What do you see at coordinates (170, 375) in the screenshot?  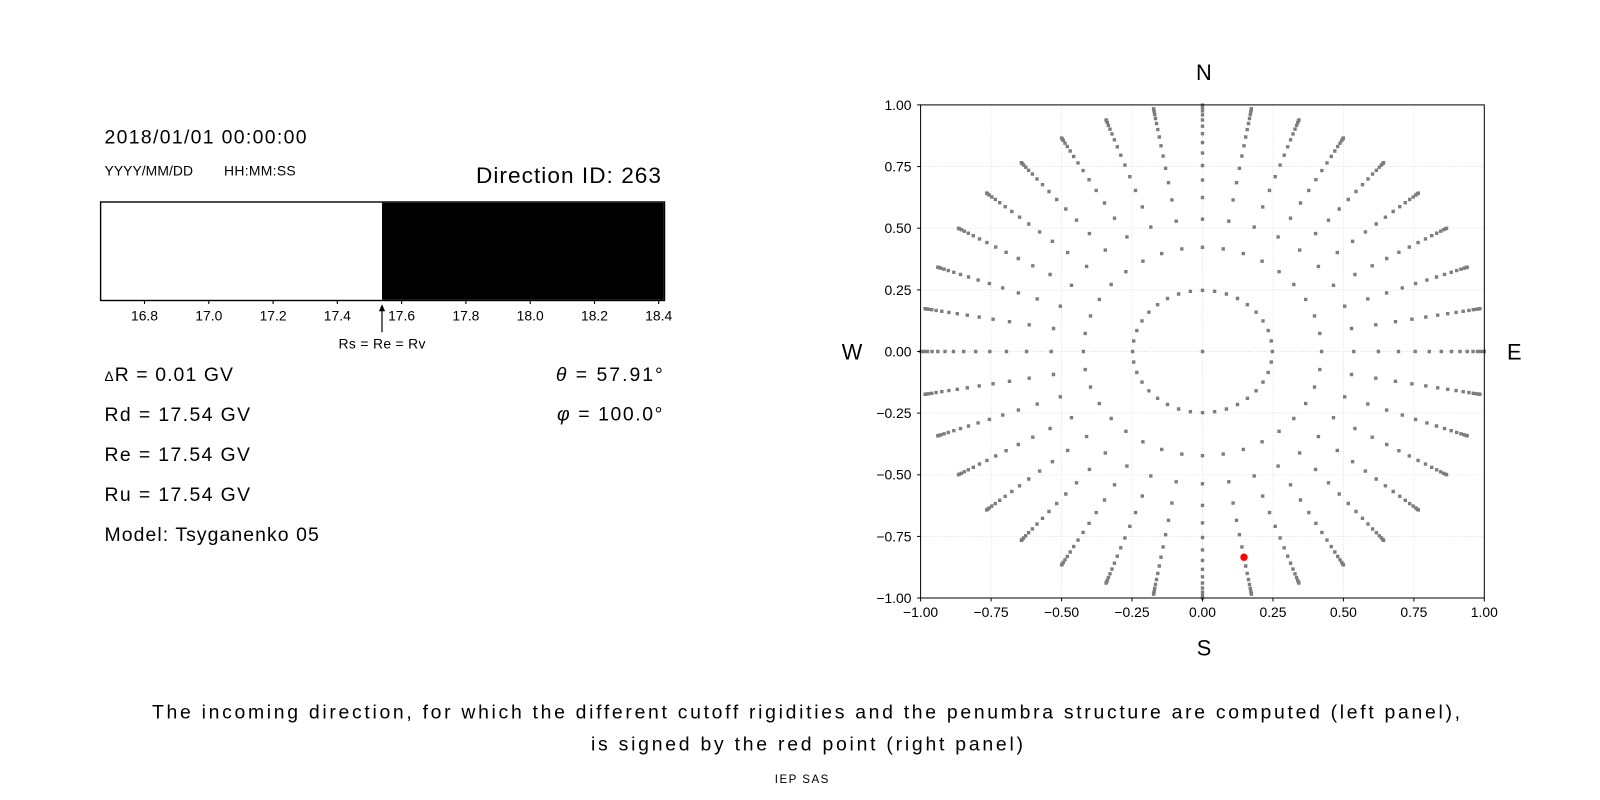 I see `svg-text: ΔR = 0.01 GV` at bounding box center [170, 375].